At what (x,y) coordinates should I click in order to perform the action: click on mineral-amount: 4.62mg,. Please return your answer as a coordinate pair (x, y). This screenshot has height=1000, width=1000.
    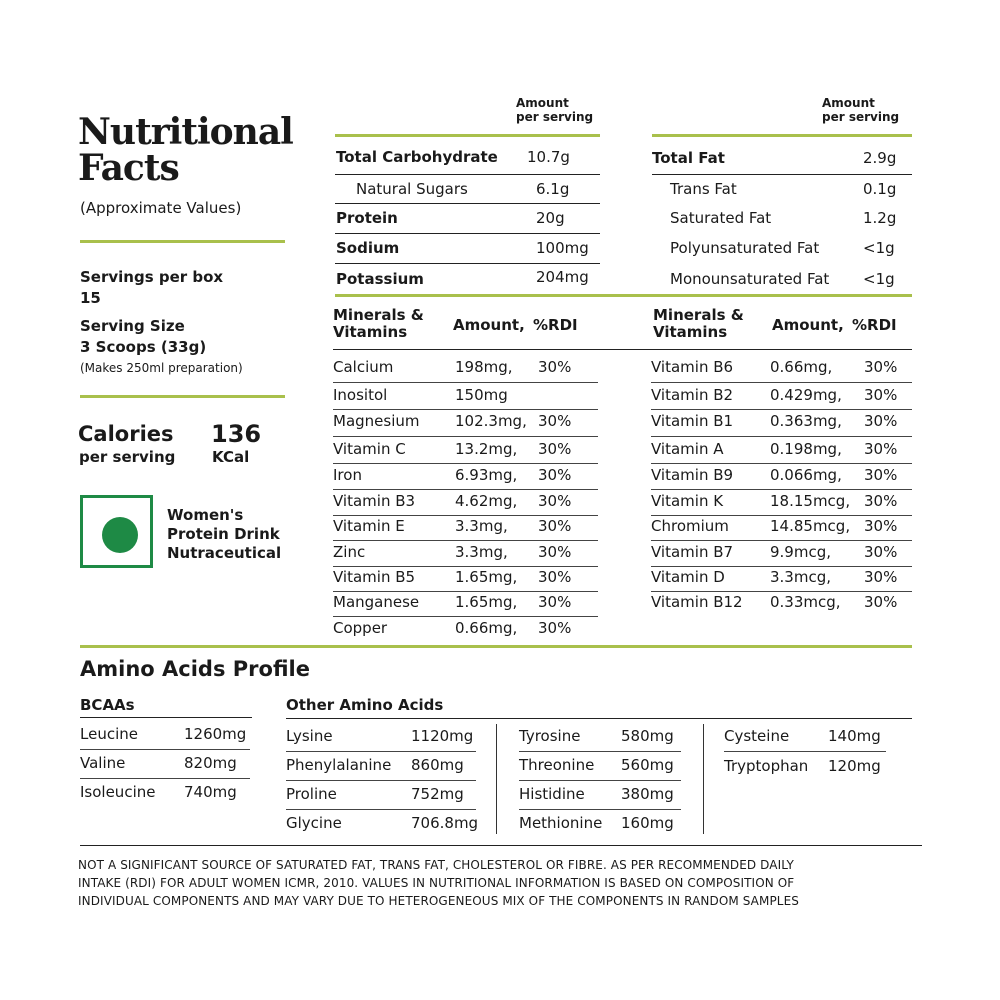
    Looking at the image, I should click on (486, 501).